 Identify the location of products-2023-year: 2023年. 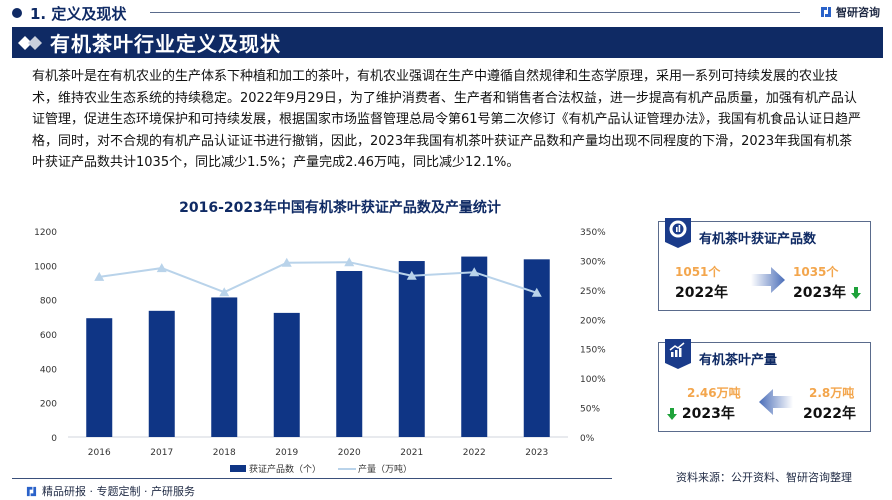
(827, 292).